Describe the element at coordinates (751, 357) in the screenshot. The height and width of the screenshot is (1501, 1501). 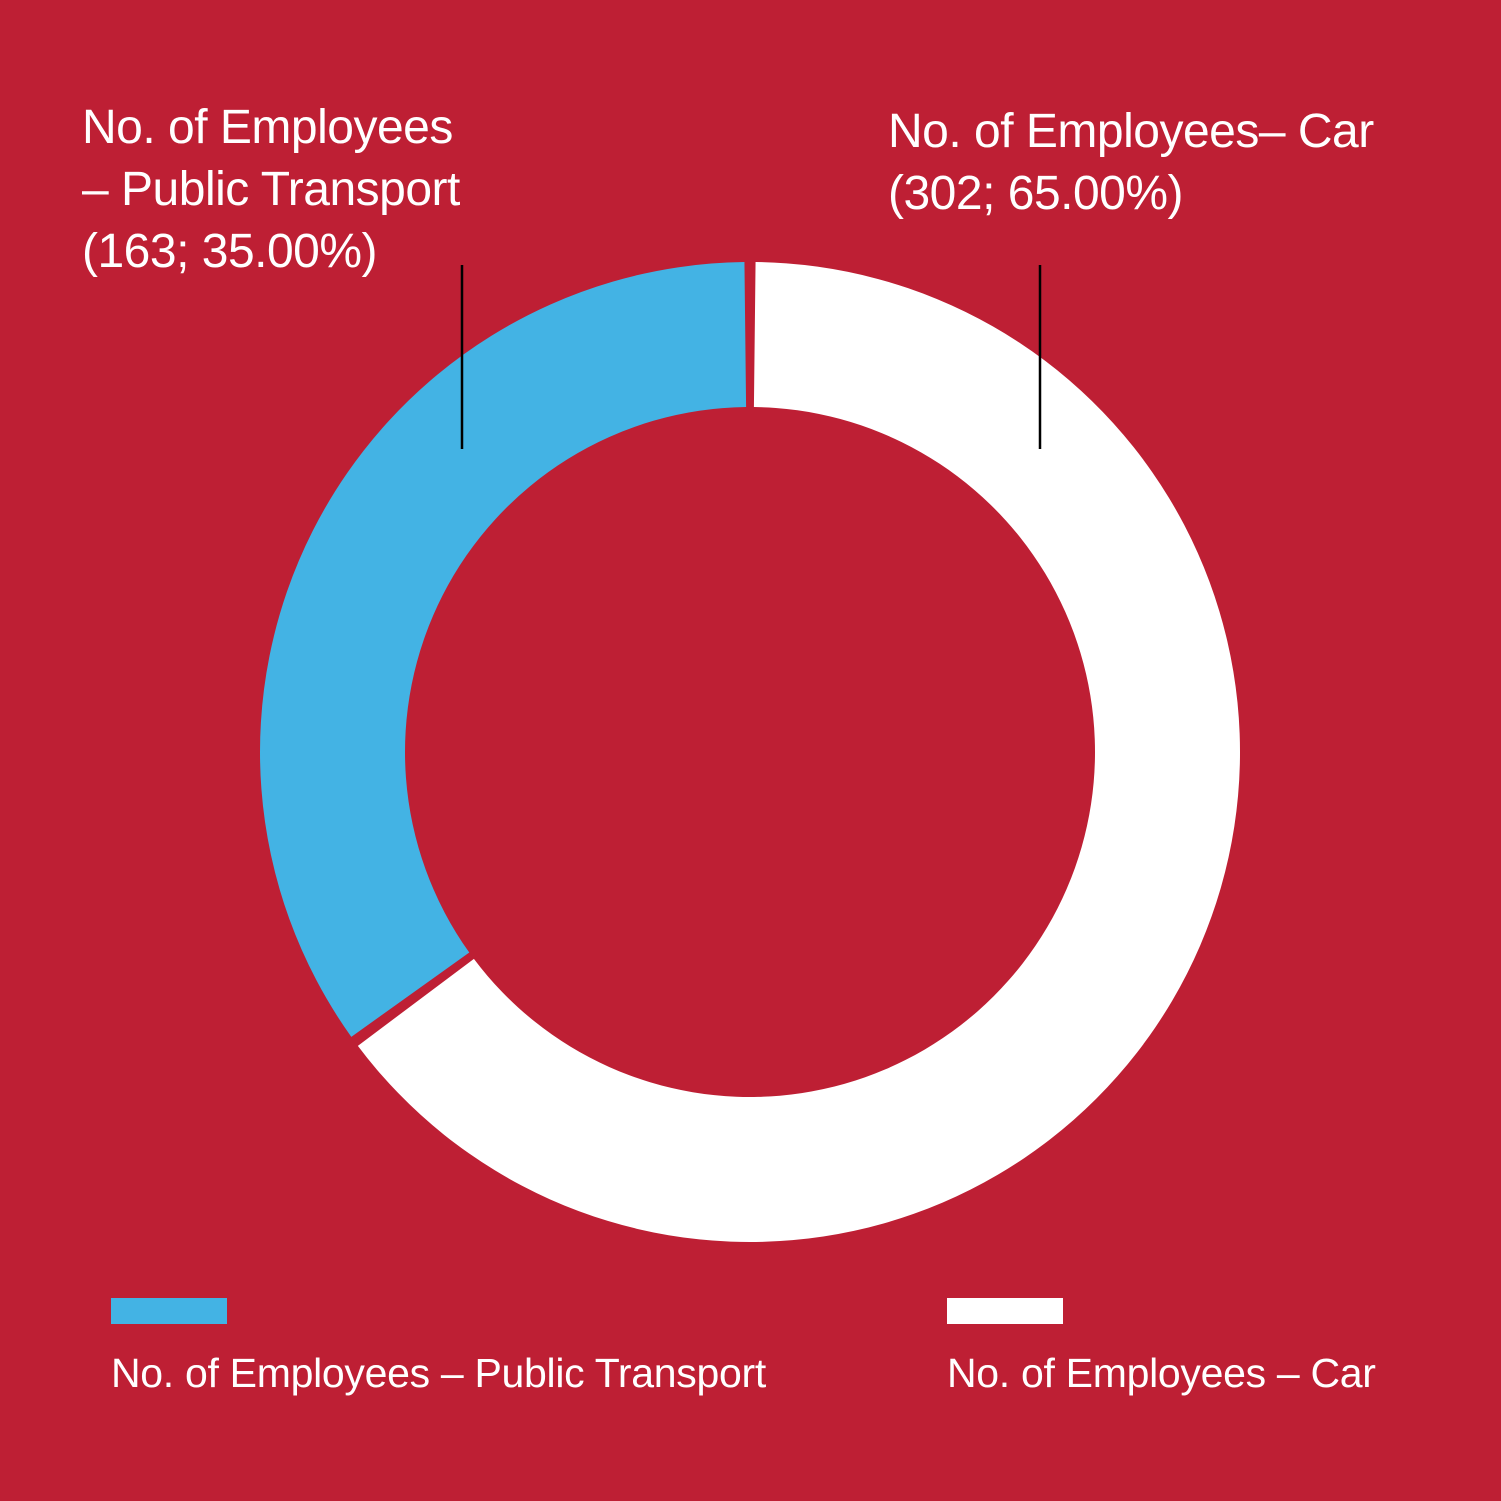
I see `leader-lines` at that location.